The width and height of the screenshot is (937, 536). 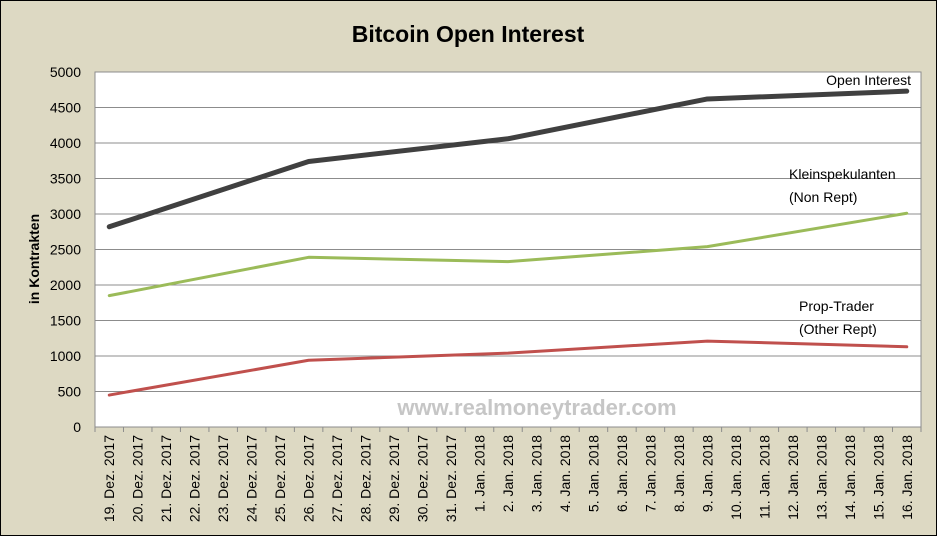 What do you see at coordinates (838, 329) in the screenshot?
I see `series-label-3: (Other Rept)` at bounding box center [838, 329].